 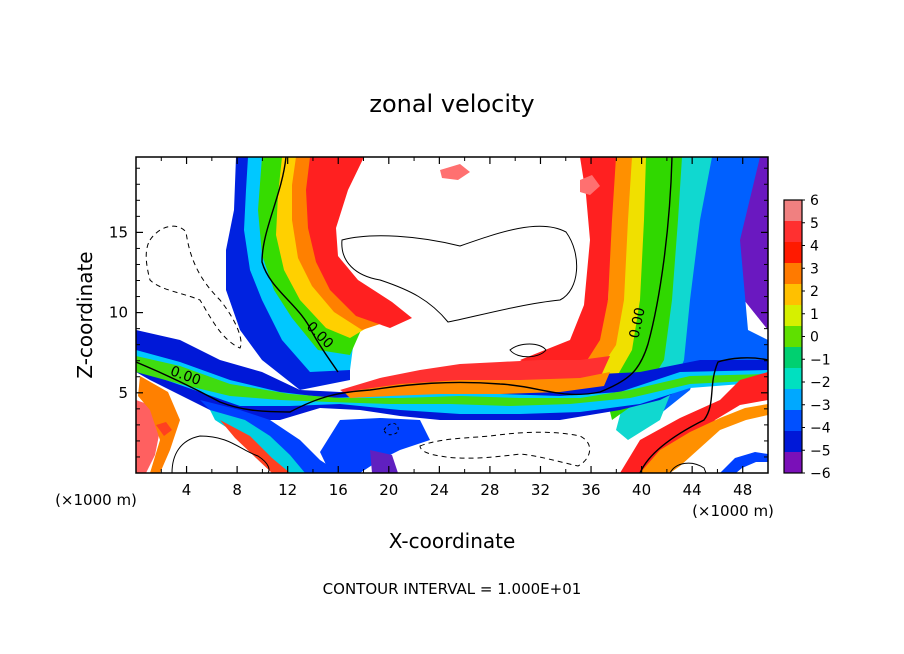 I want to click on colorbar-label: 3, so click(x=814, y=269).